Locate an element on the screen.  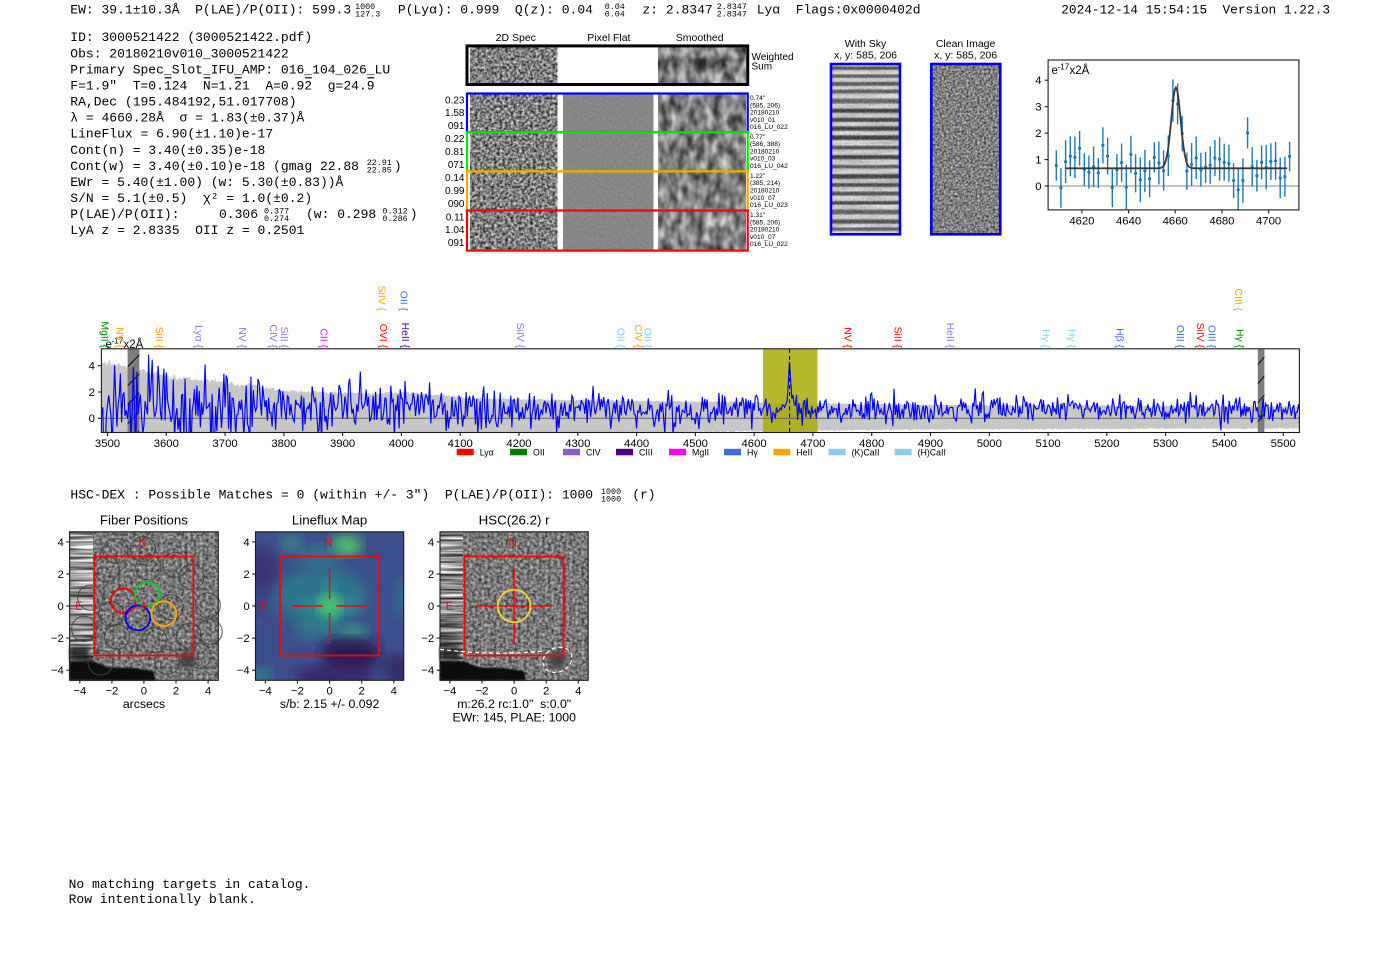
svg-text:2024-12-14 15:54:15 Version 1: 2024-12-14 15:54:15 Version 1.22.3 is located at coordinates (1195, 10).